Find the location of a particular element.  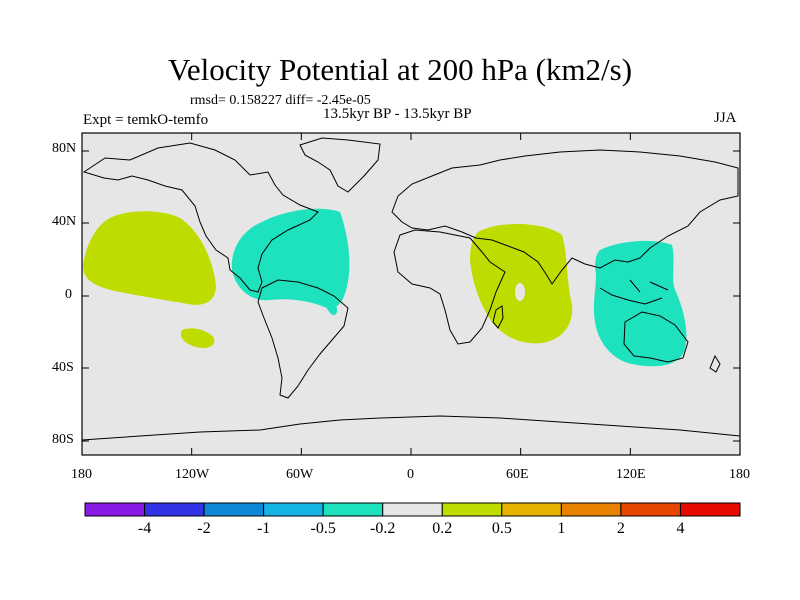

colorbar-label: 1 is located at coordinates (561, 528).